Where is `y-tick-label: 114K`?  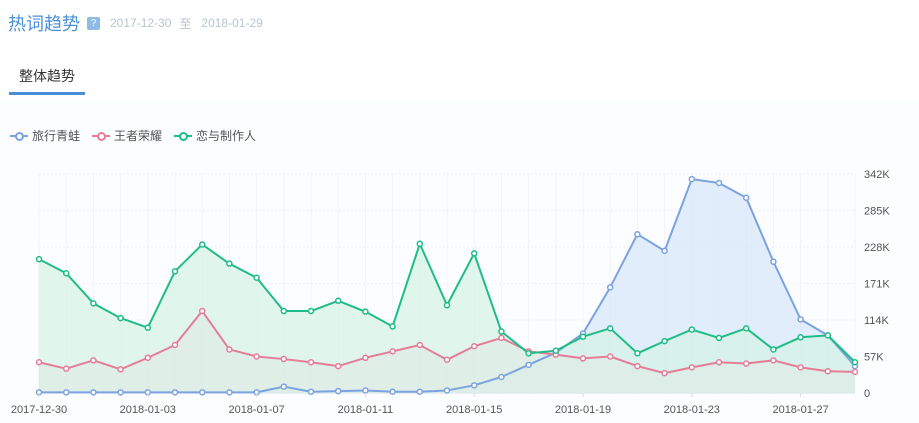
y-tick-label: 114K is located at coordinates (877, 321).